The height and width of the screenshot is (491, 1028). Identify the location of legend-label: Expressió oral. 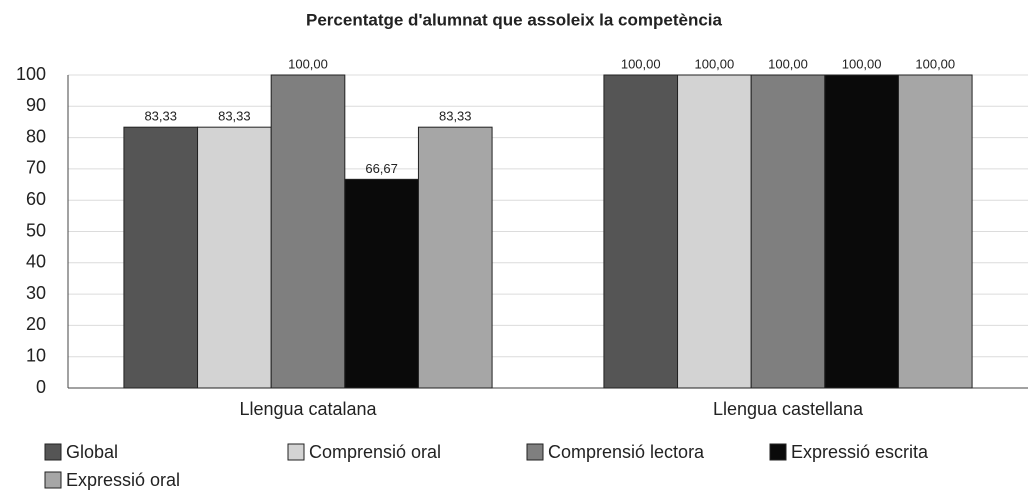
(123, 480).